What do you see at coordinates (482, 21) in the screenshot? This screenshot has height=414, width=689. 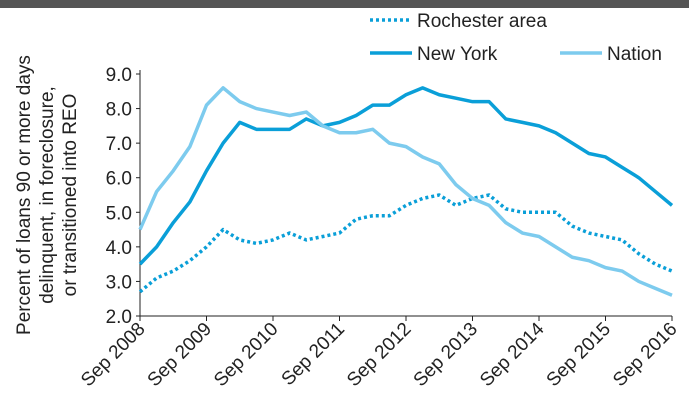 I see `legend-label: Rochester area` at bounding box center [482, 21].